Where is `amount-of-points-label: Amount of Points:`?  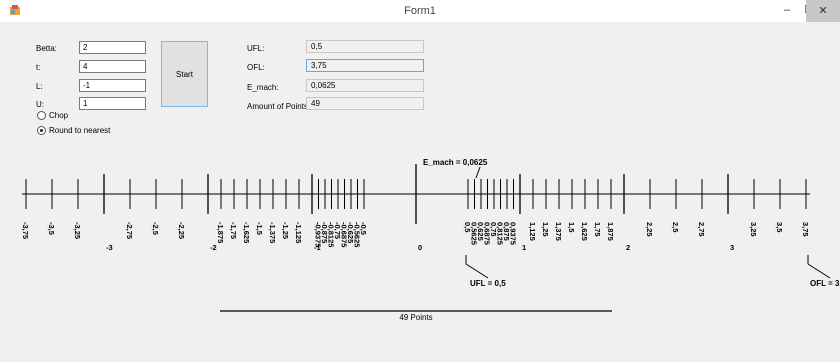 amount-of-points-label: Amount of Points: is located at coordinates (279, 106).